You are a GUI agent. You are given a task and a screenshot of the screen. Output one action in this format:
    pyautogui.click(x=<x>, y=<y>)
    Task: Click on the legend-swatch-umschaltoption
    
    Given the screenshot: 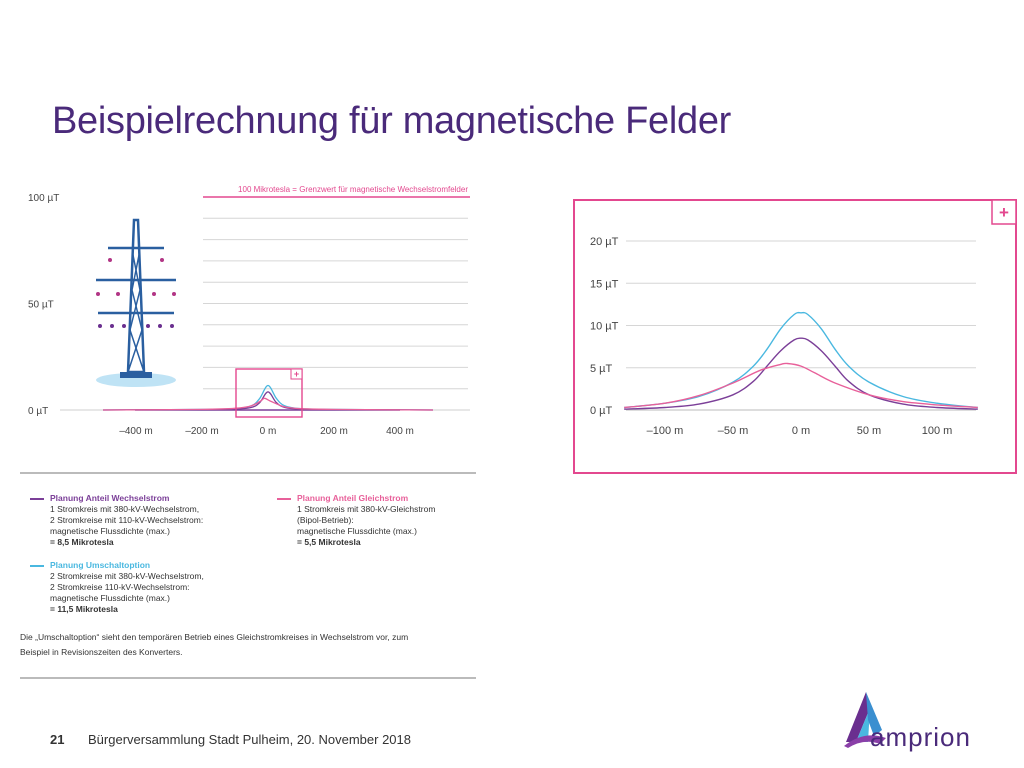 What is the action you would take?
    pyautogui.click(x=37, y=566)
    